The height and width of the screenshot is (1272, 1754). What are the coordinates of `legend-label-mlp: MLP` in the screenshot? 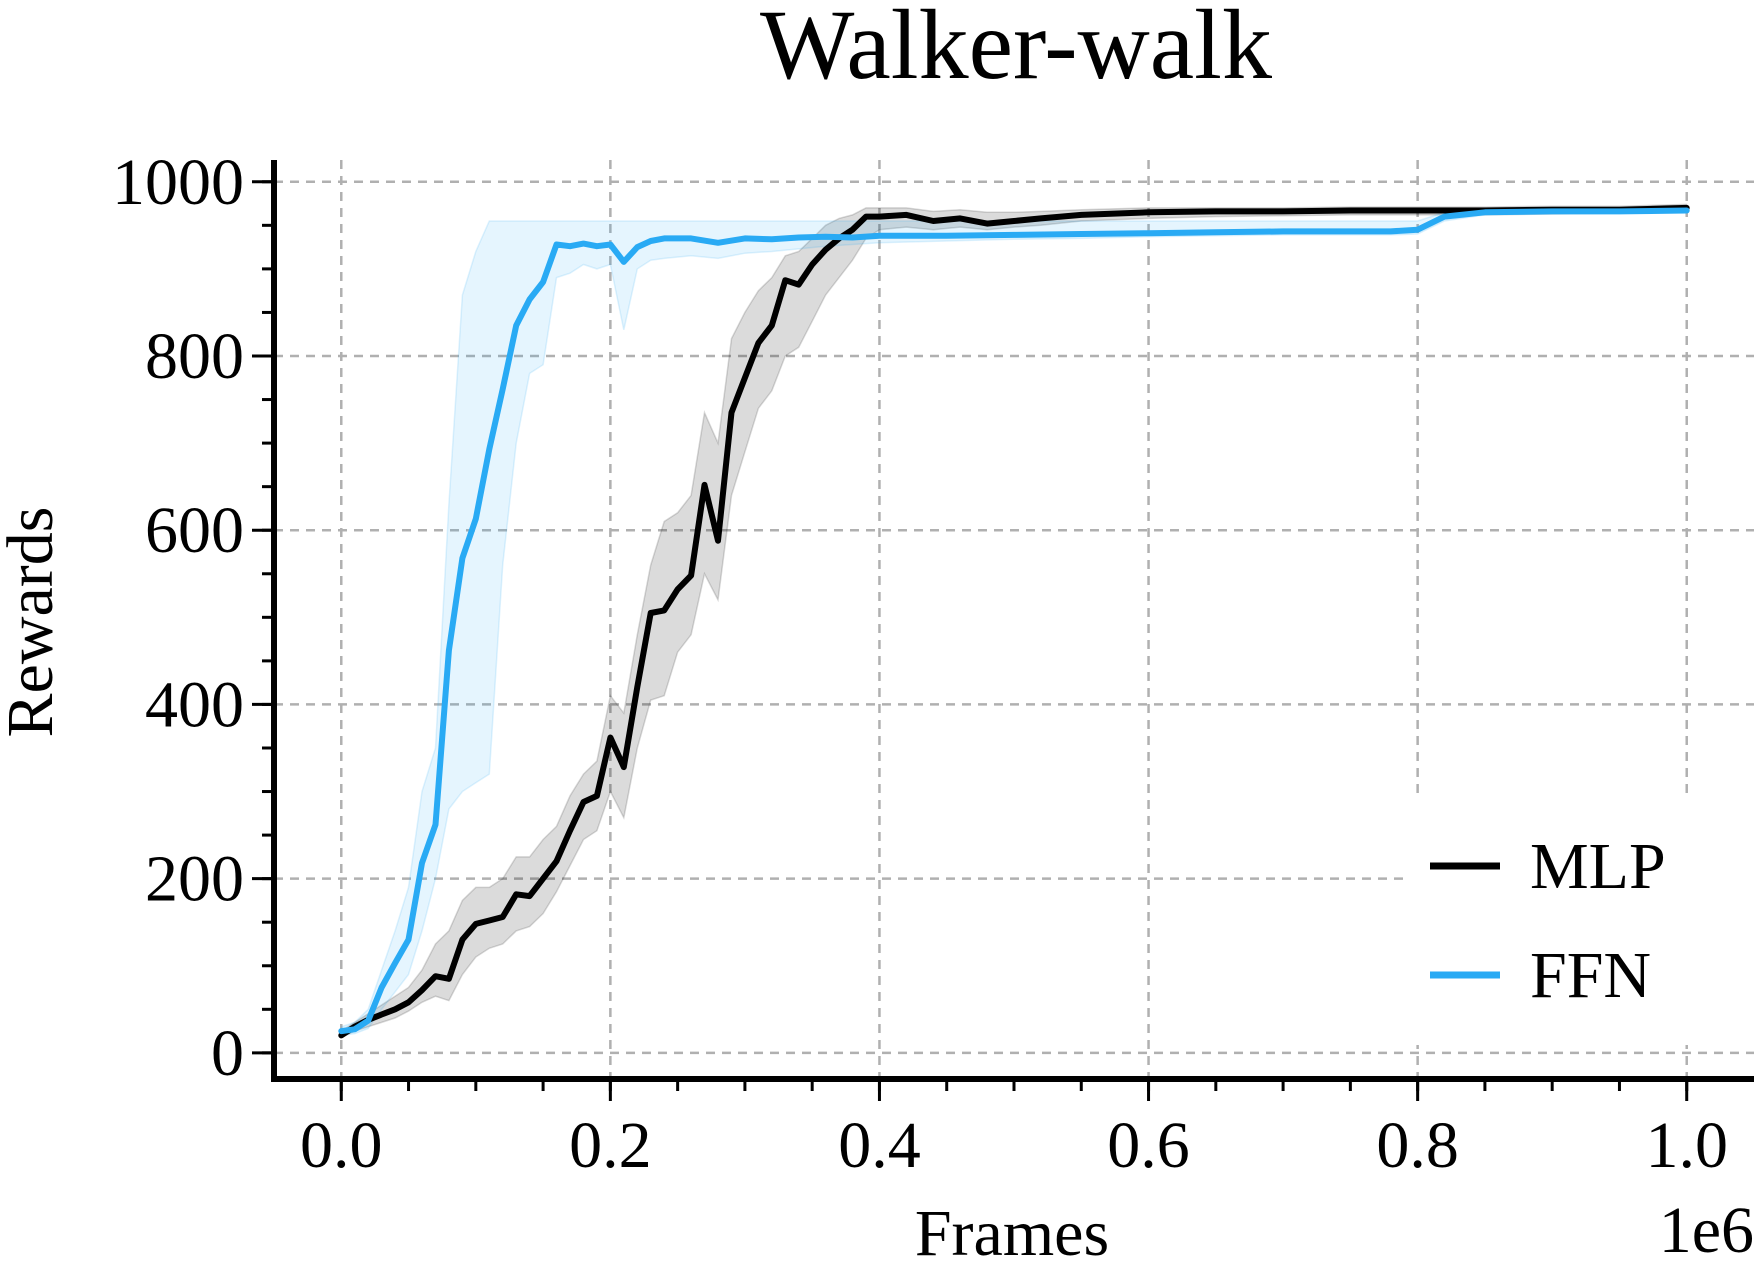 It's located at (1598, 866).